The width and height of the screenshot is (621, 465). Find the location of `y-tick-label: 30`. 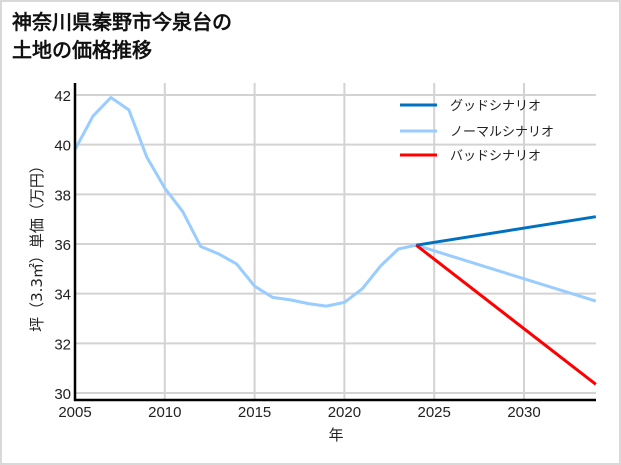

y-tick-label: 30 is located at coordinates (62, 394).